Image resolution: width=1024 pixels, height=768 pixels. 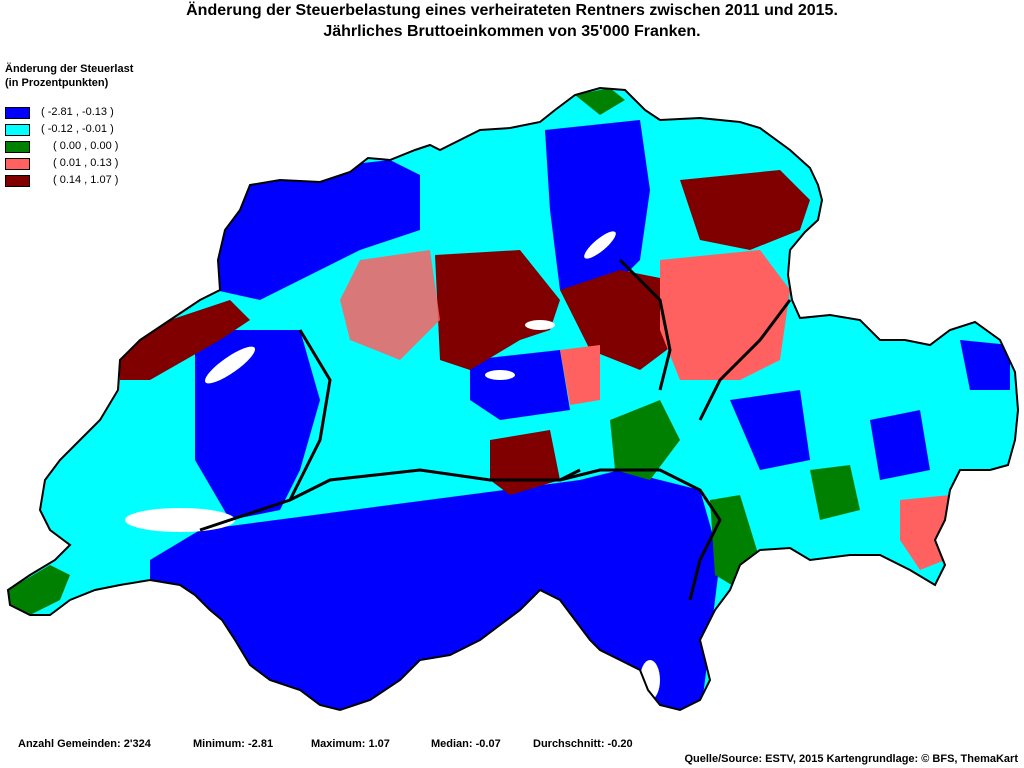 I want to click on stat-average: Durchschnitt: -0.20, so click(x=583, y=744).